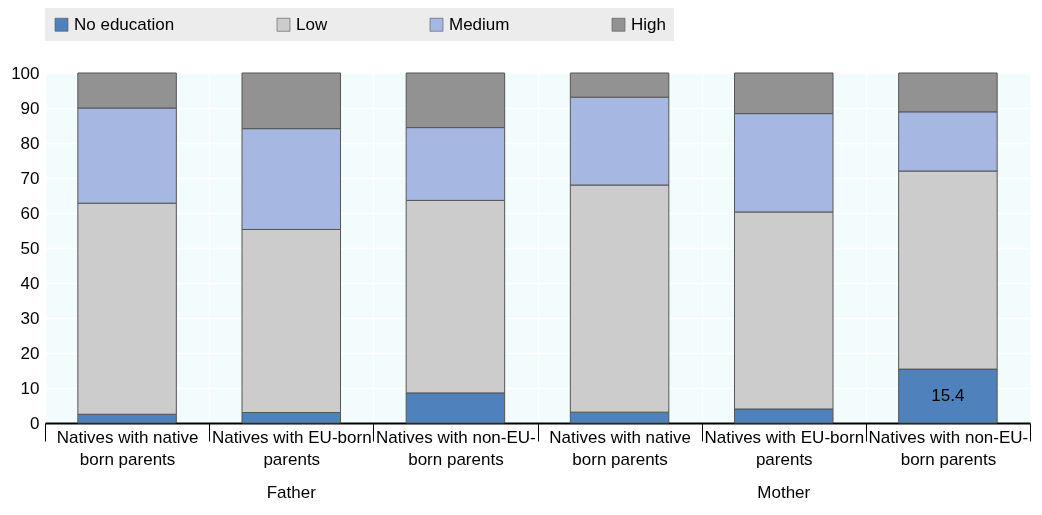  Describe the element at coordinates (30, 388) in the screenshot. I see `y-tick-label: 10` at that location.